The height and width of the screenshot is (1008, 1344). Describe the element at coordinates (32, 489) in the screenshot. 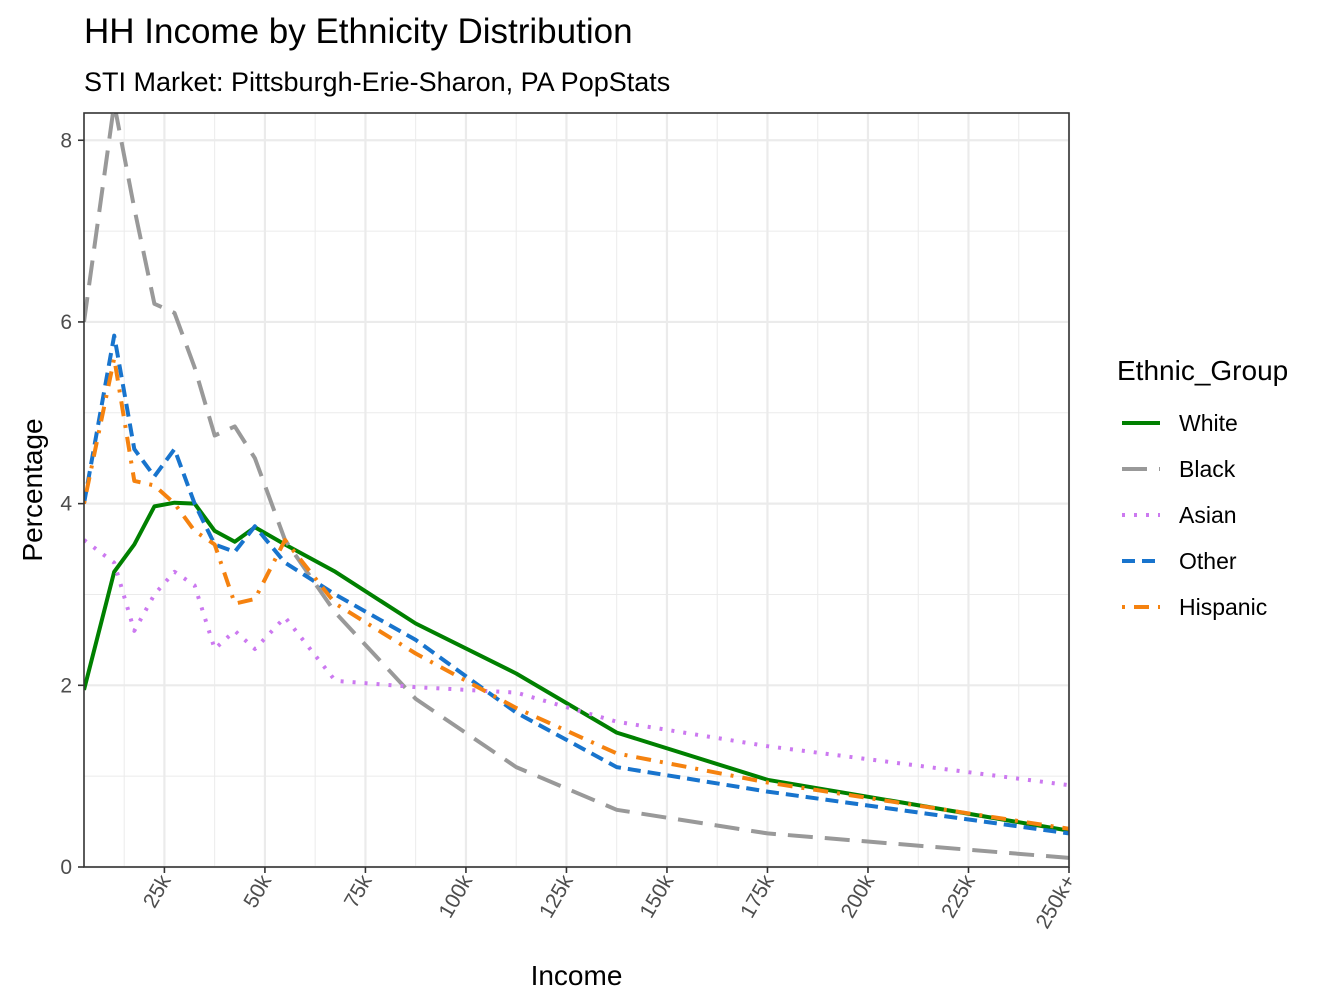

I see `y-axis-title: Percentage` at that location.